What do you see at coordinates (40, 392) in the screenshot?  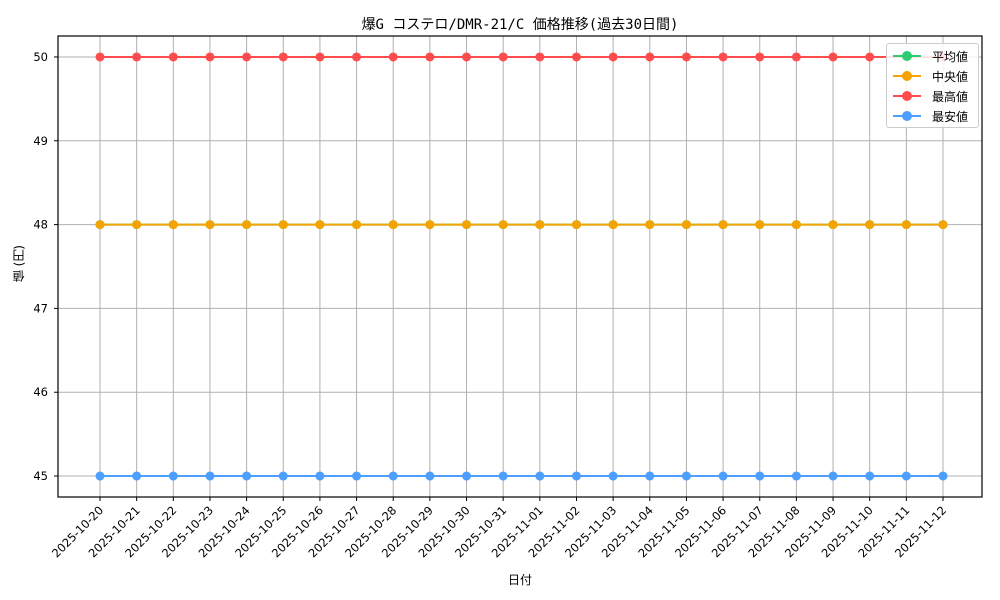 I see `y-tick-label: 46` at bounding box center [40, 392].